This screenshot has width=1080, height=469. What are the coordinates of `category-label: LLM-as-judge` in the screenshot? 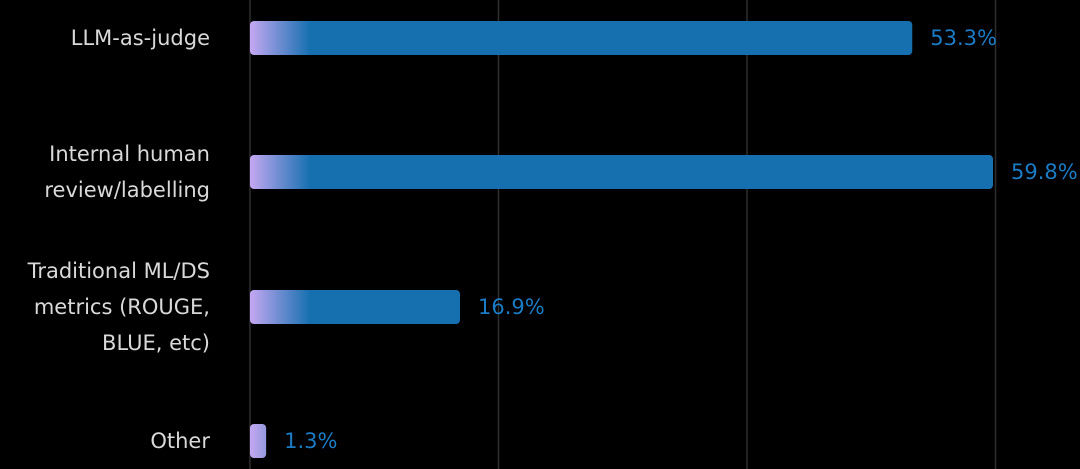 It's located at (140, 38).